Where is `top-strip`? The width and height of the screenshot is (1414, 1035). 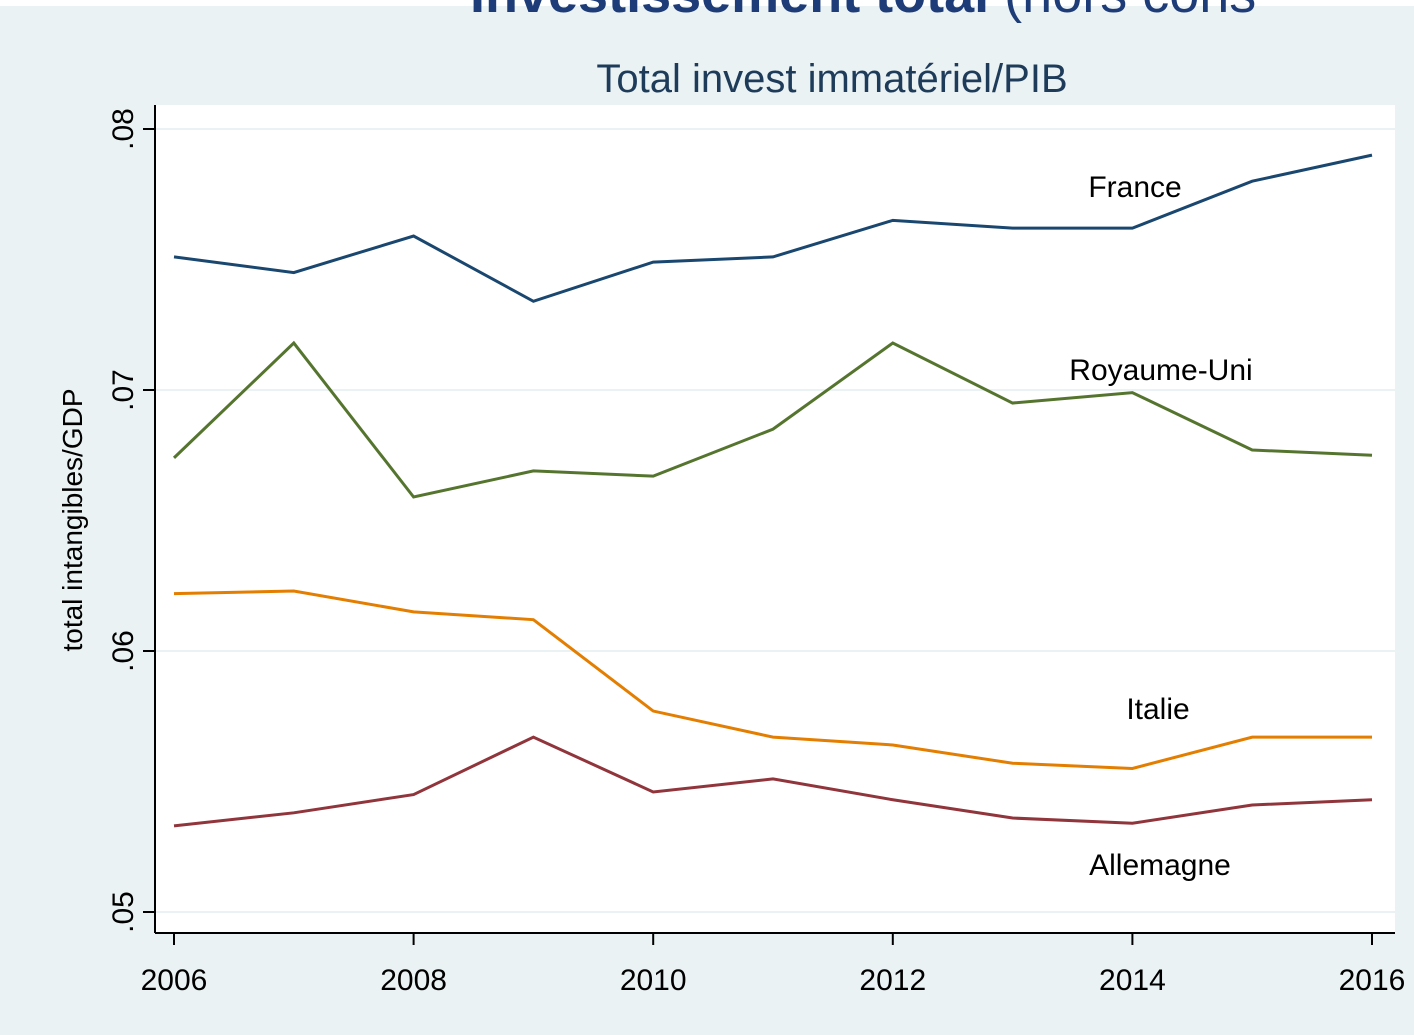
top-strip is located at coordinates (707, 3).